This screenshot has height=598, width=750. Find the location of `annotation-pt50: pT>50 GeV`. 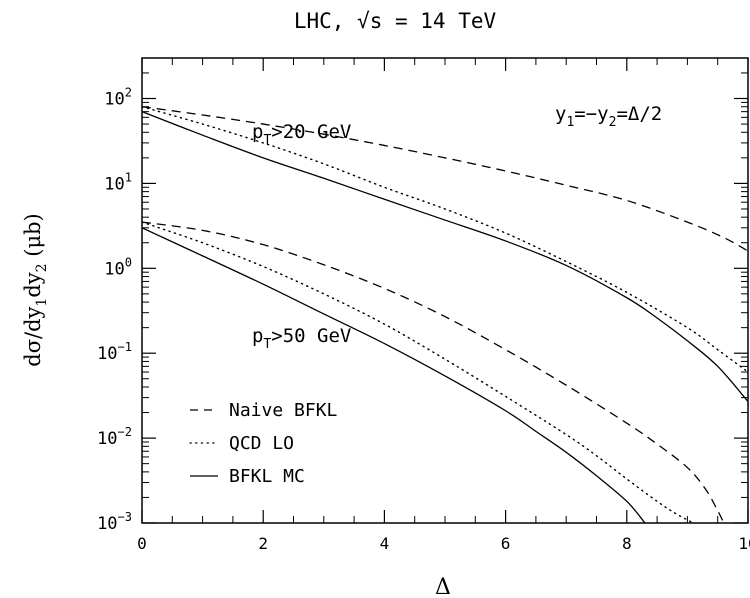

annotation-pt50: pT>50 GeV is located at coordinates (301, 338).